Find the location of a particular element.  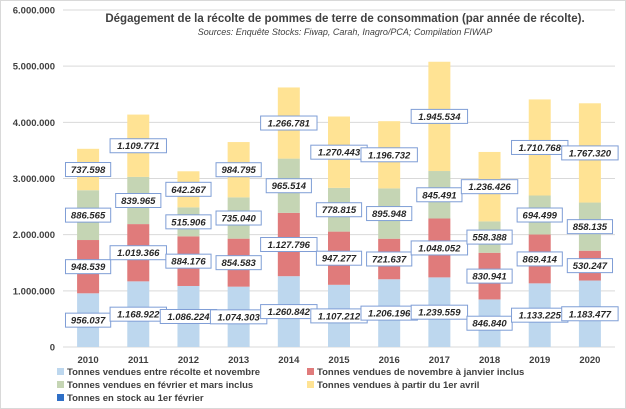

data-label-text: 1.109.771 is located at coordinates (138, 146).